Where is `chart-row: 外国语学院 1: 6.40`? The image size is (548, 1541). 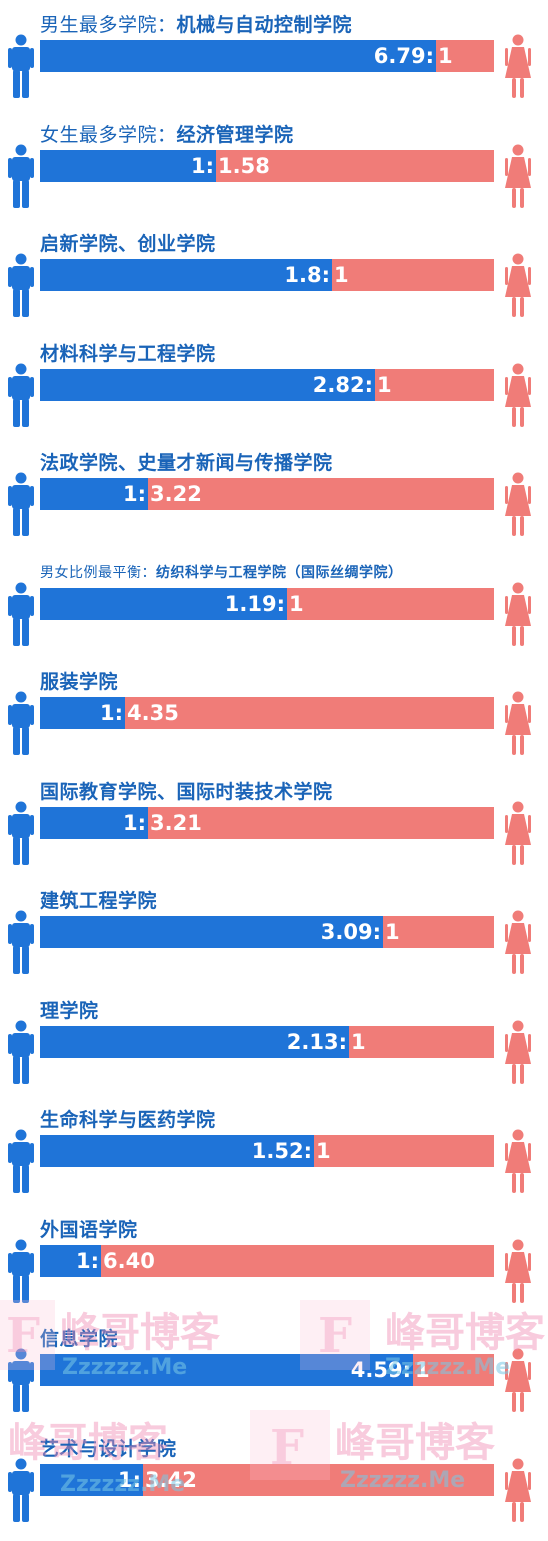 chart-row: 外国语学院 1: 6.40 is located at coordinates (274, 1264).